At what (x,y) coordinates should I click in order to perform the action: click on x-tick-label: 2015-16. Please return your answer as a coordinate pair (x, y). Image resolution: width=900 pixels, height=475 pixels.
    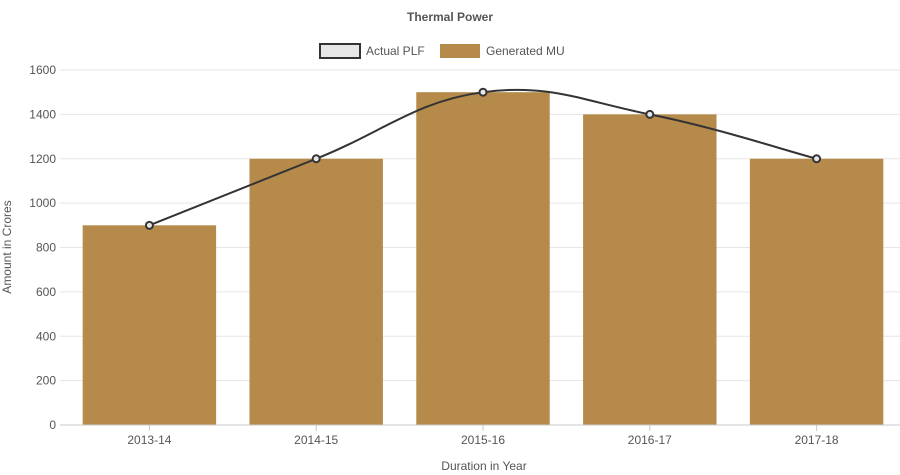
    Looking at the image, I should click on (483, 440).